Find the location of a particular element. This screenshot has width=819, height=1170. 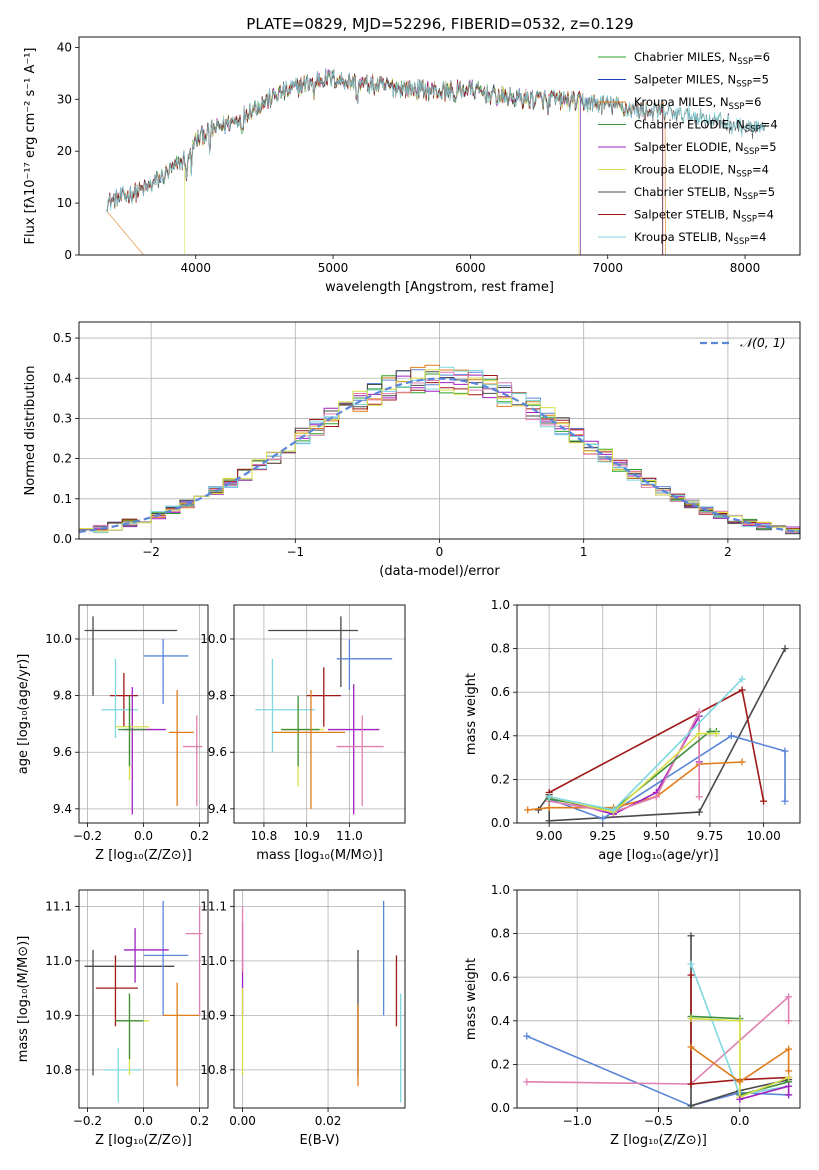

x-tick-label: 1 is located at coordinates (584, 552).